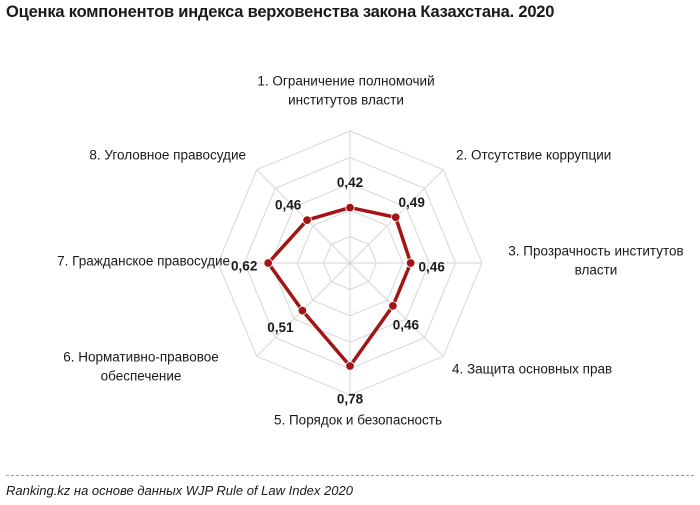  Describe the element at coordinates (350, 182) in the screenshot. I see `value-label: 0,42` at that location.